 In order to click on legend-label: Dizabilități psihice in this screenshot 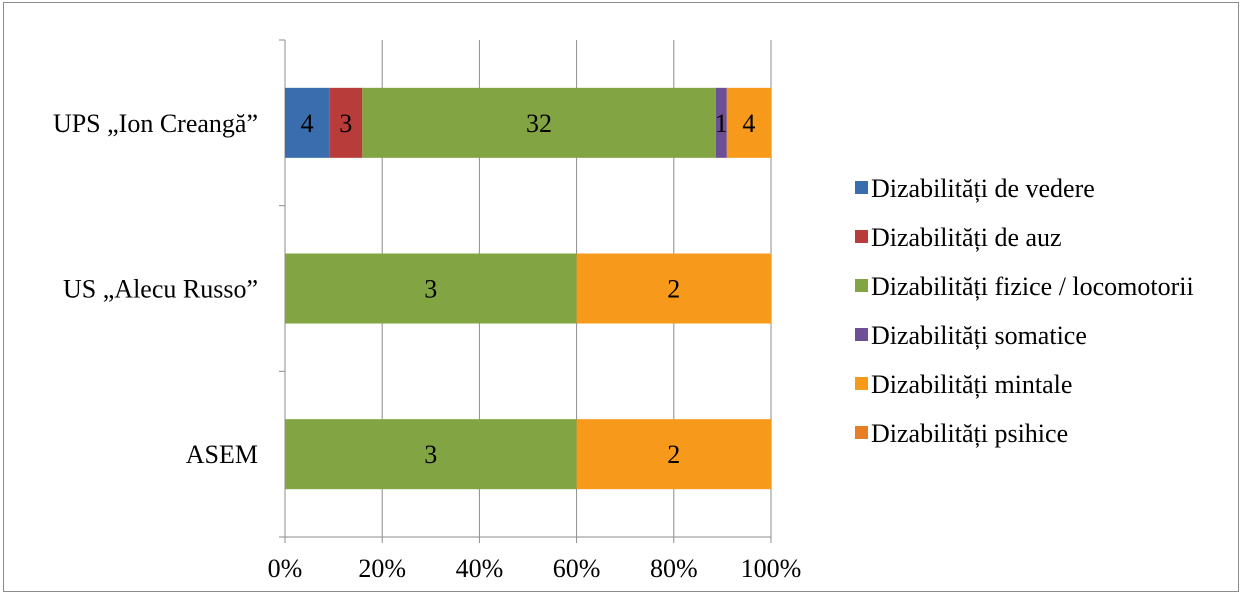, I will do `click(969, 433)`.